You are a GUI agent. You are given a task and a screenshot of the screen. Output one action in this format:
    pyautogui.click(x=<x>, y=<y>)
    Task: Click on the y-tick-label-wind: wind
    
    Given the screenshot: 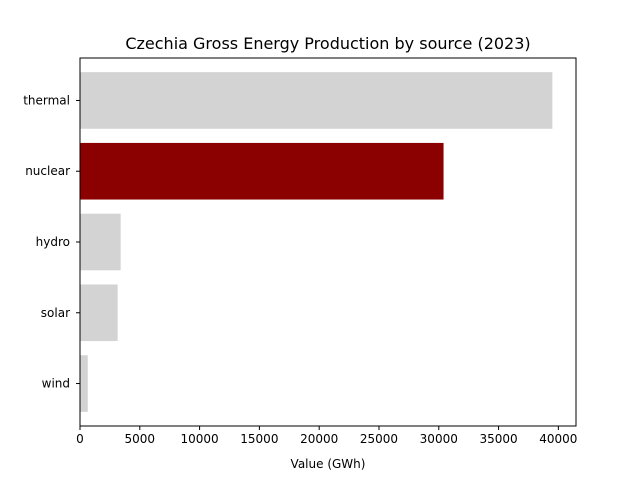 What is the action you would take?
    pyautogui.click(x=56, y=384)
    